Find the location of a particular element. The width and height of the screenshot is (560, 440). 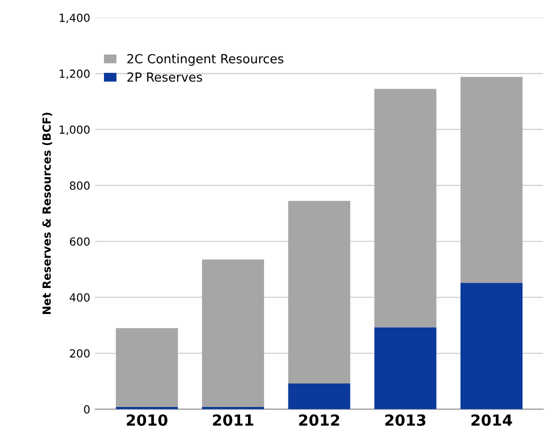

x-tick-label: 2011 is located at coordinates (233, 420).